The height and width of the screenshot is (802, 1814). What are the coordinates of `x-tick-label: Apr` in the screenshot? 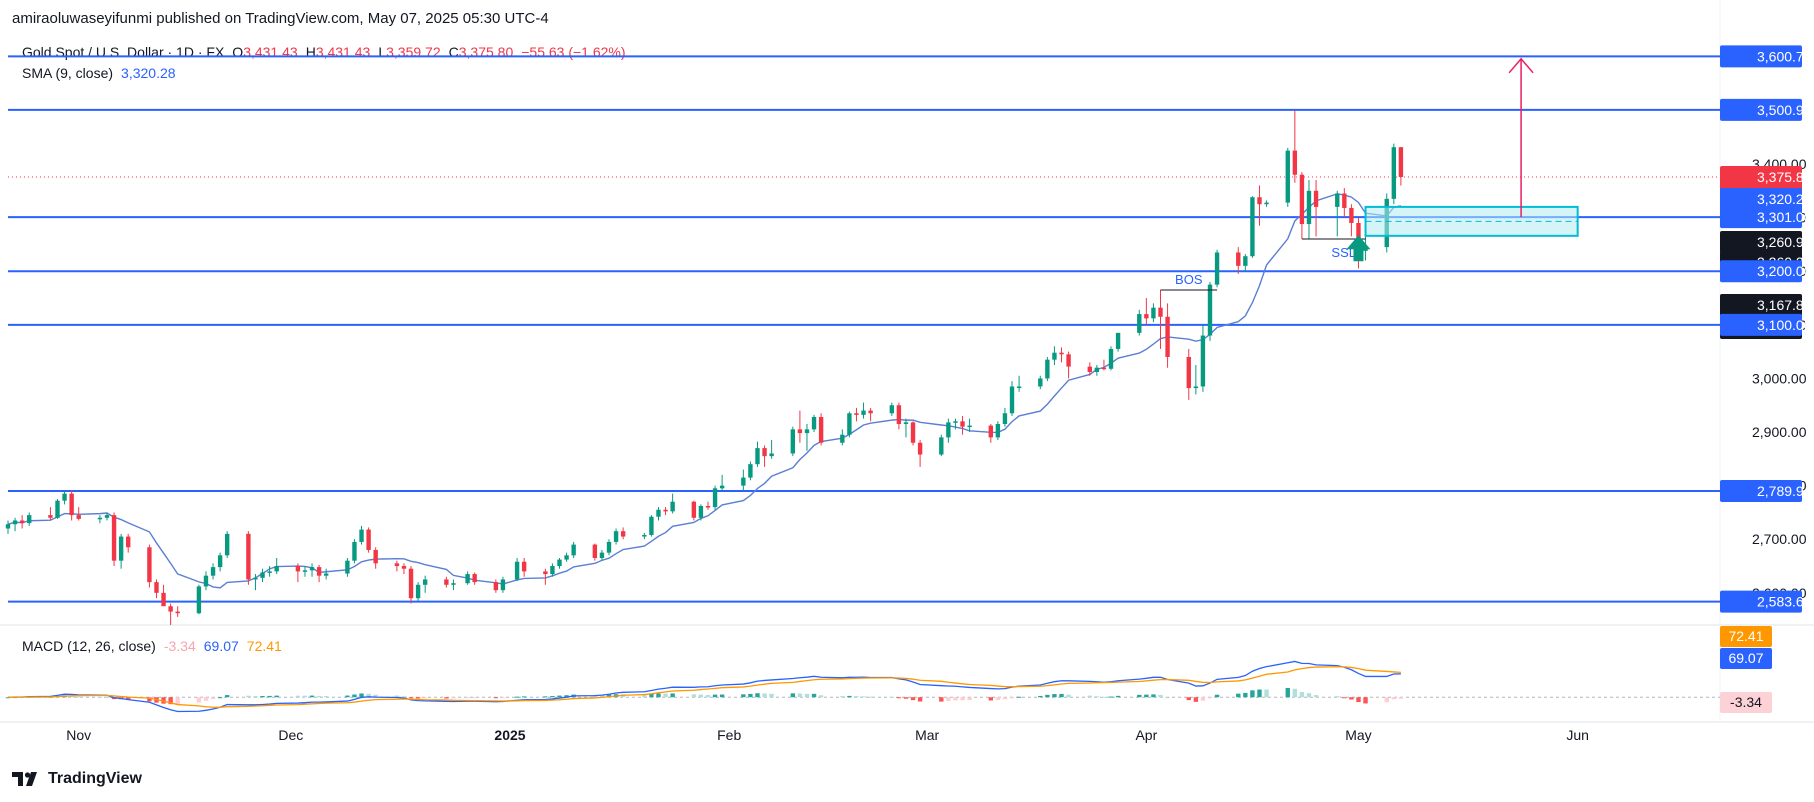 It's located at (1146, 735).